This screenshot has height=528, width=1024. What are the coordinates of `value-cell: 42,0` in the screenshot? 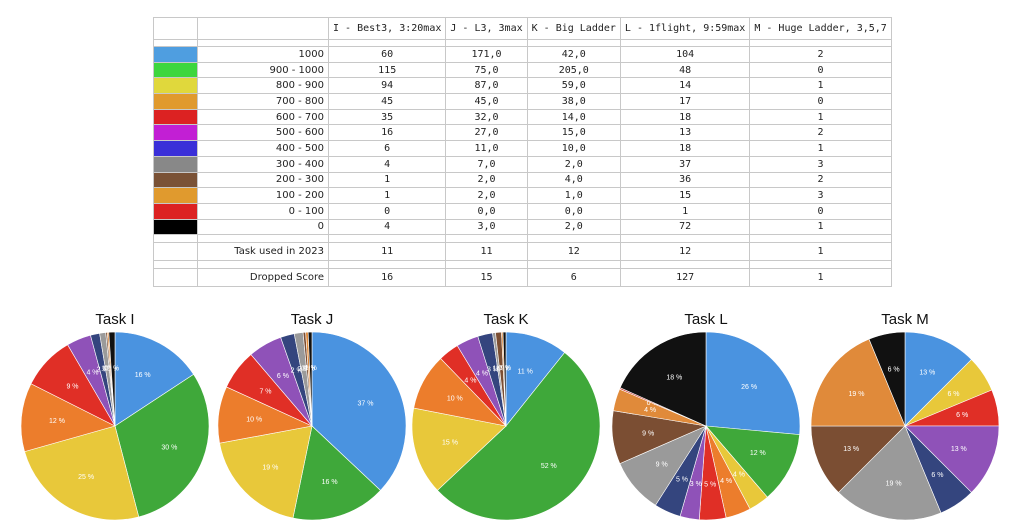 It's located at (573, 54).